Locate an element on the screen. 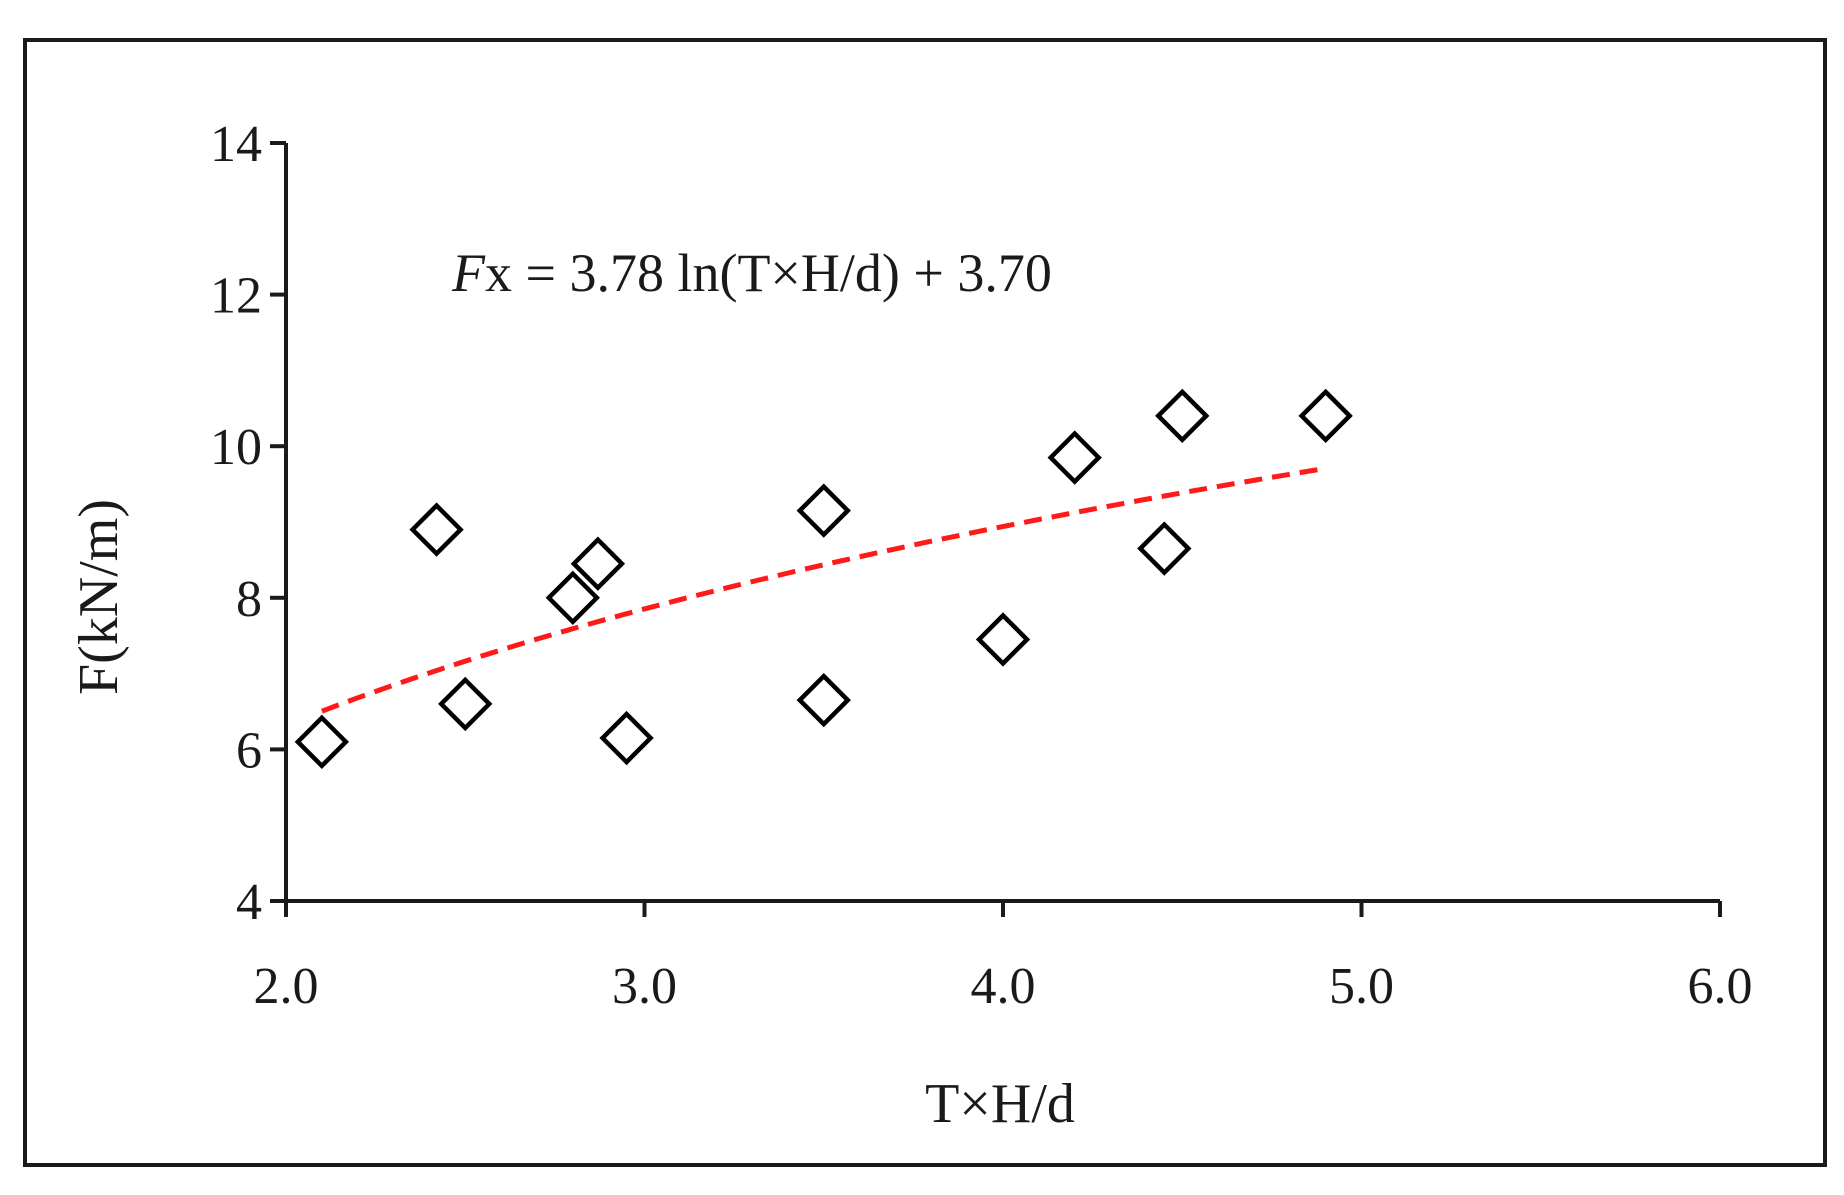 The width and height of the screenshot is (1844, 1195). x-ticks: 2.0 3.0 4.0 5.0 6.0 is located at coordinates (1003, 958).